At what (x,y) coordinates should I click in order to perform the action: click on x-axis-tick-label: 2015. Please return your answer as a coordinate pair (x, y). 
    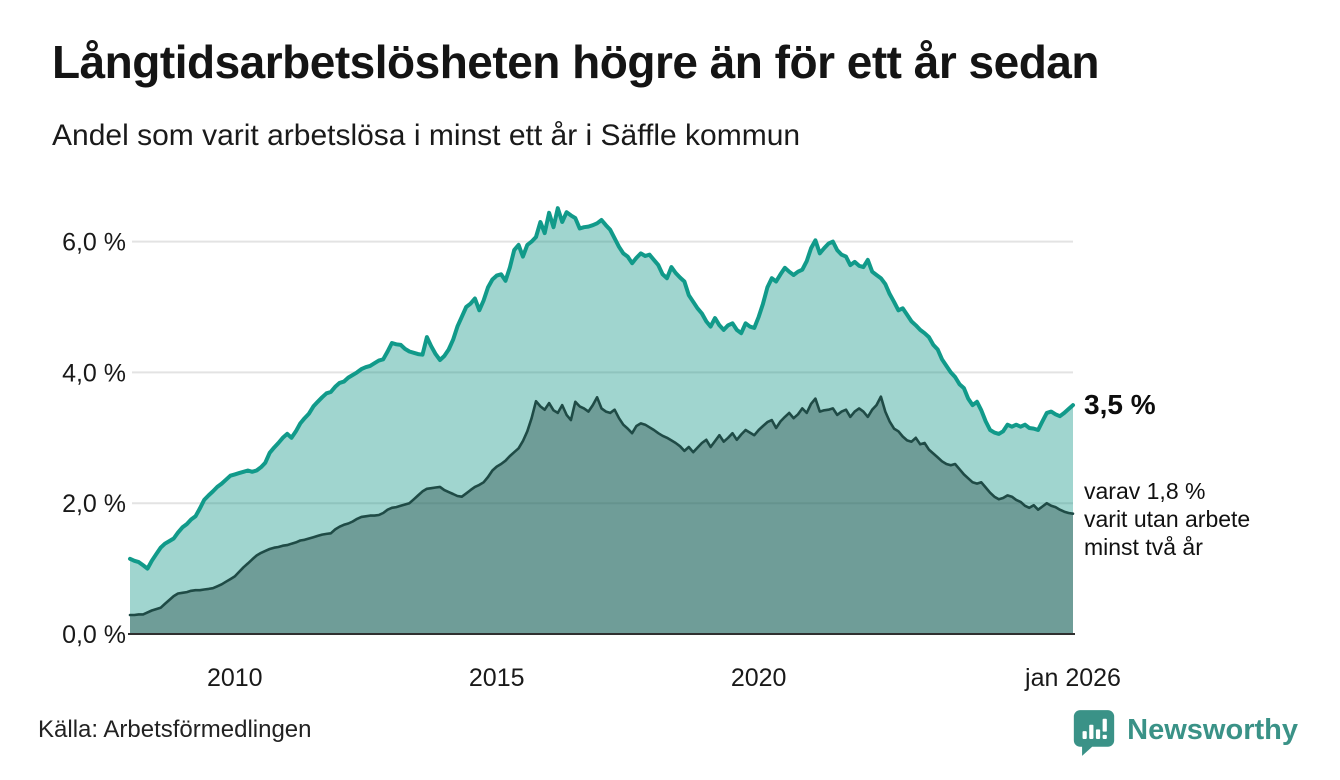
    Looking at the image, I should click on (497, 678).